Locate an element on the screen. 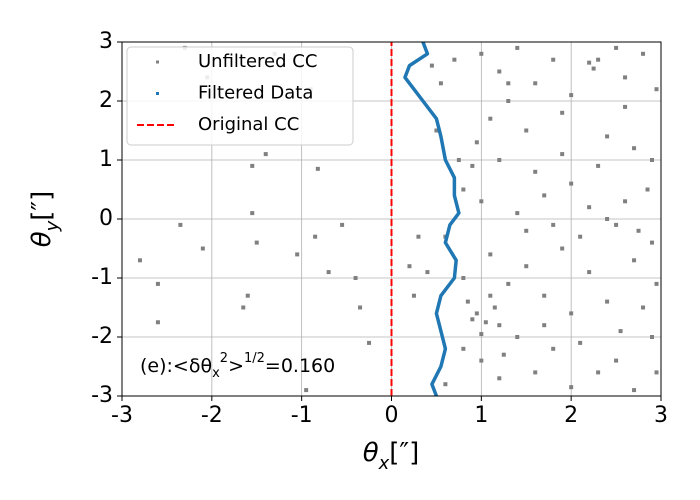  legend-label: Original CC is located at coordinates (248, 124).